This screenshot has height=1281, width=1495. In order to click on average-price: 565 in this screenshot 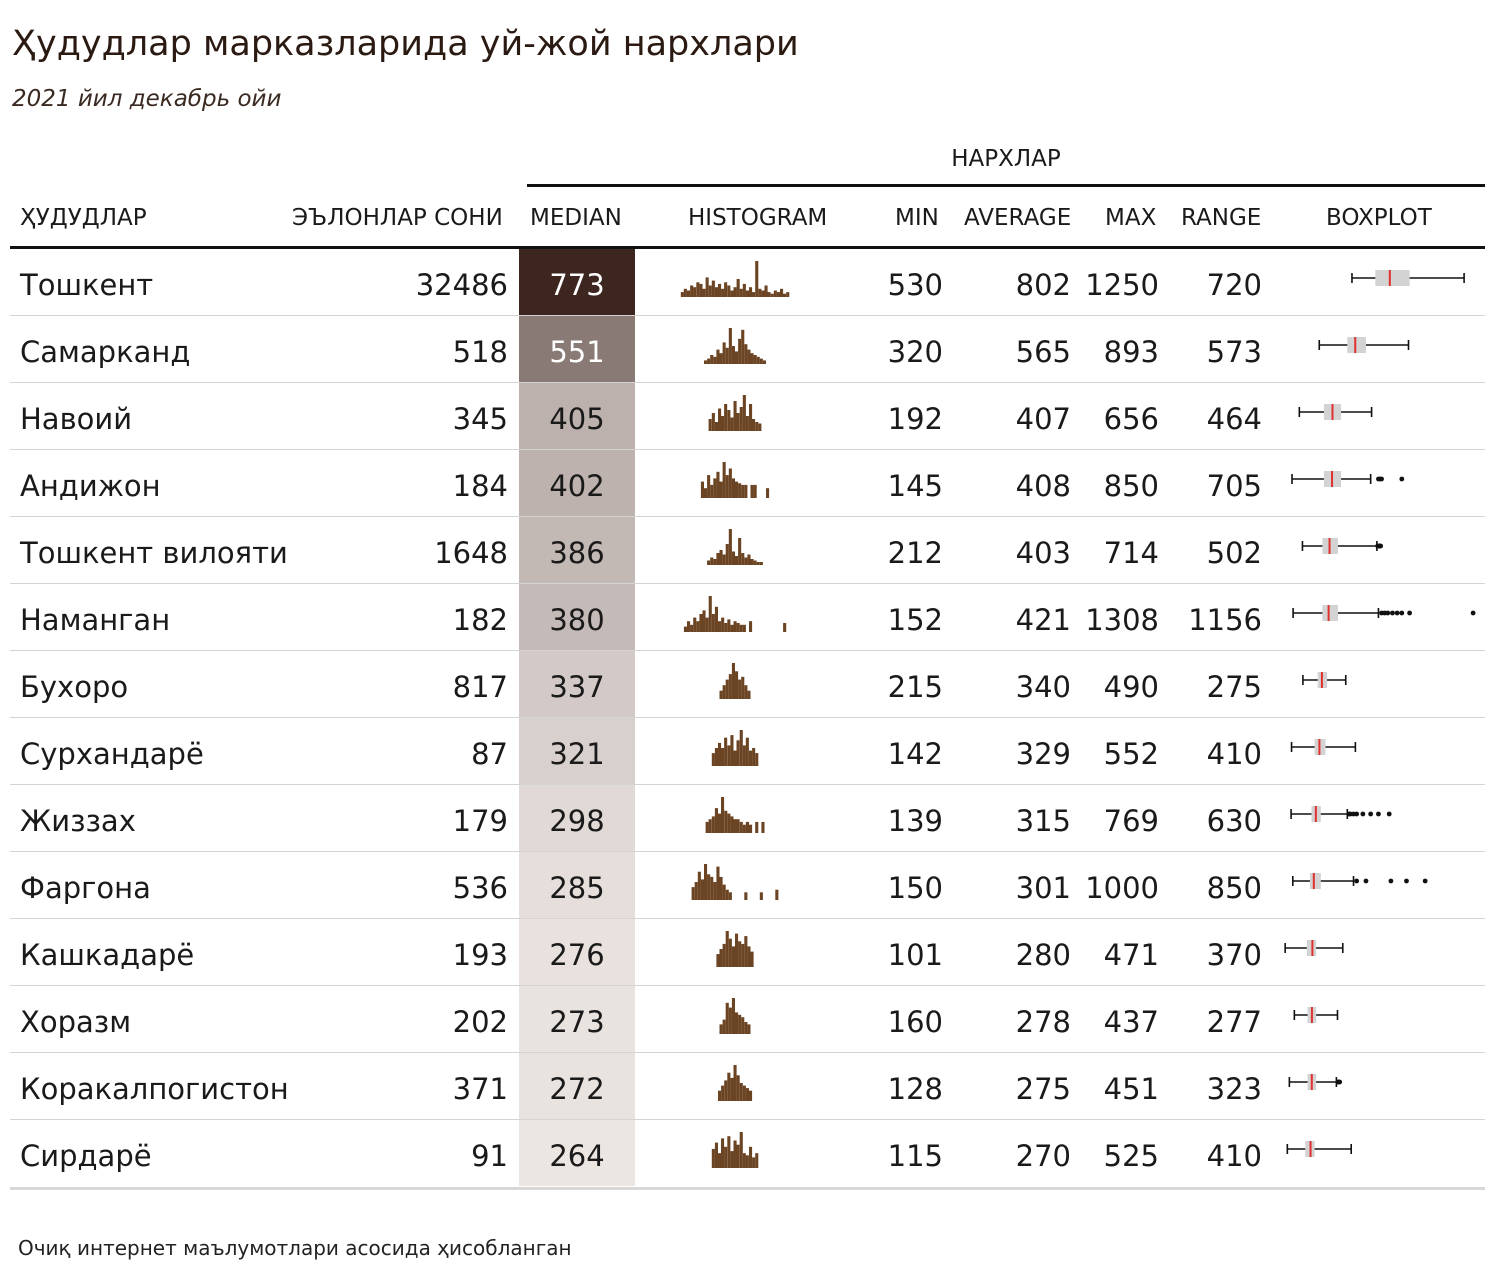, I will do `click(1043, 352)`.